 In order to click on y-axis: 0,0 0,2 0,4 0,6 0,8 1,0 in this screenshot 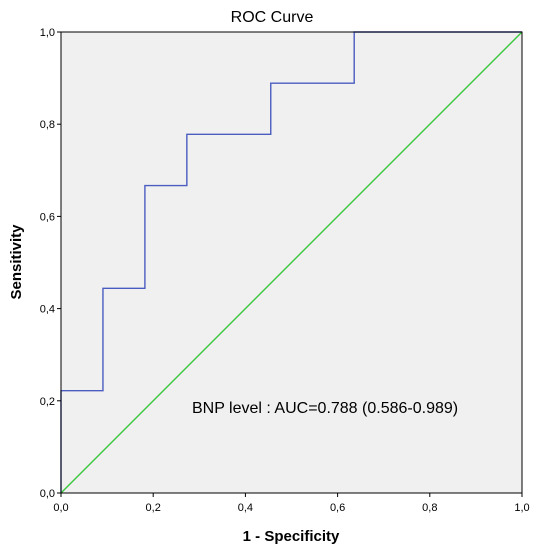, I will do `click(50, 263)`.